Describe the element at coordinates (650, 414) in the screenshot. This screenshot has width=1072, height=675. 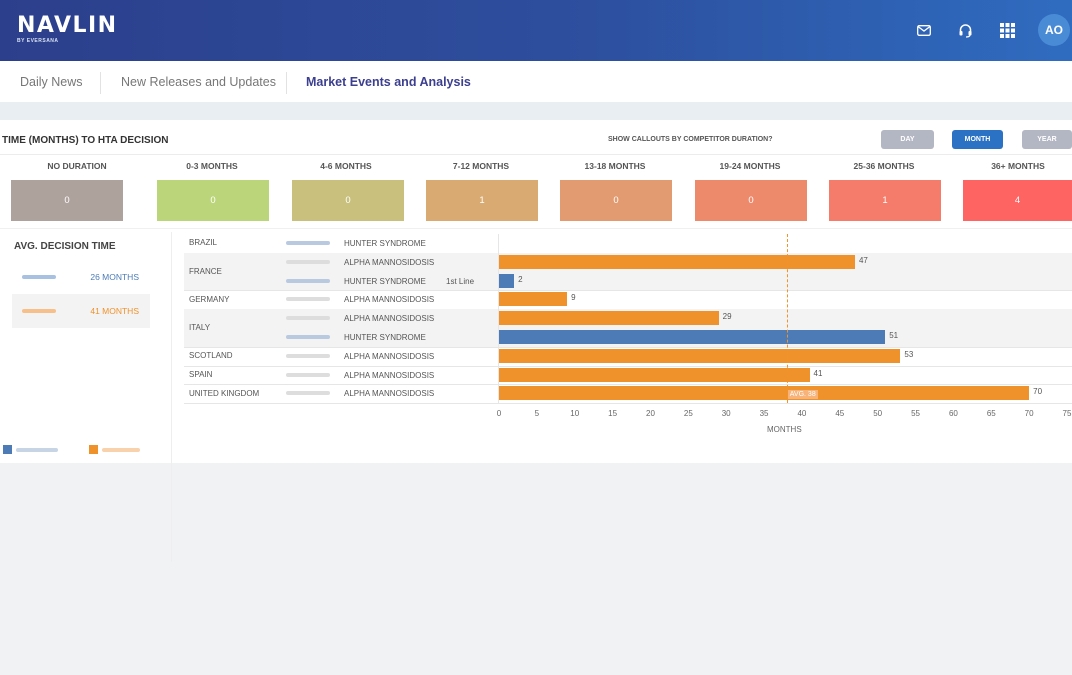
I see `x-tick-label: 20` at that location.